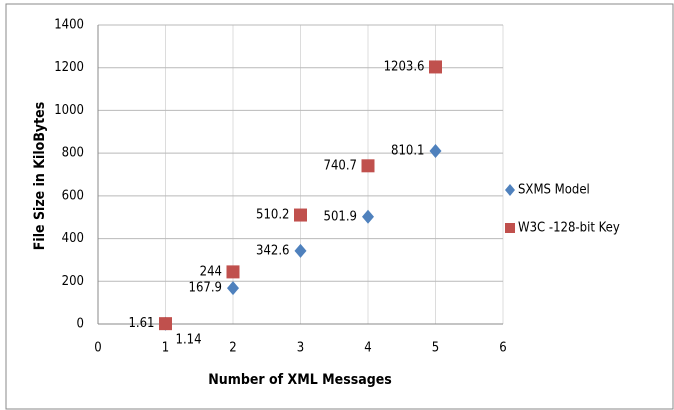 This screenshot has height=410, width=674. Describe the element at coordinates (569, 228) in the screenshot. I see `legend-label: W3C -128-bit Key` at that location.